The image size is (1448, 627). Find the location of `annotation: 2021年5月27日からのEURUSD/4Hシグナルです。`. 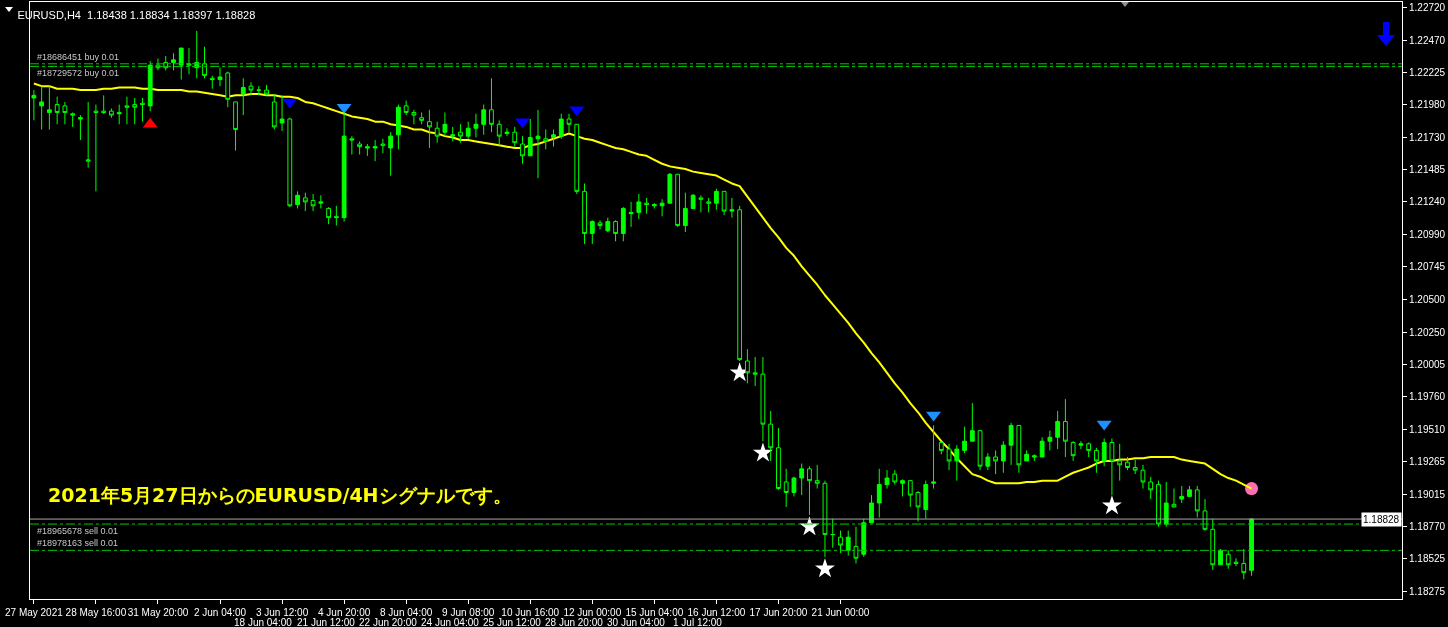

annotation: 2021年5月27日からのEURUSD/4Hシグナルです。 is located at coordinates (280, 495).